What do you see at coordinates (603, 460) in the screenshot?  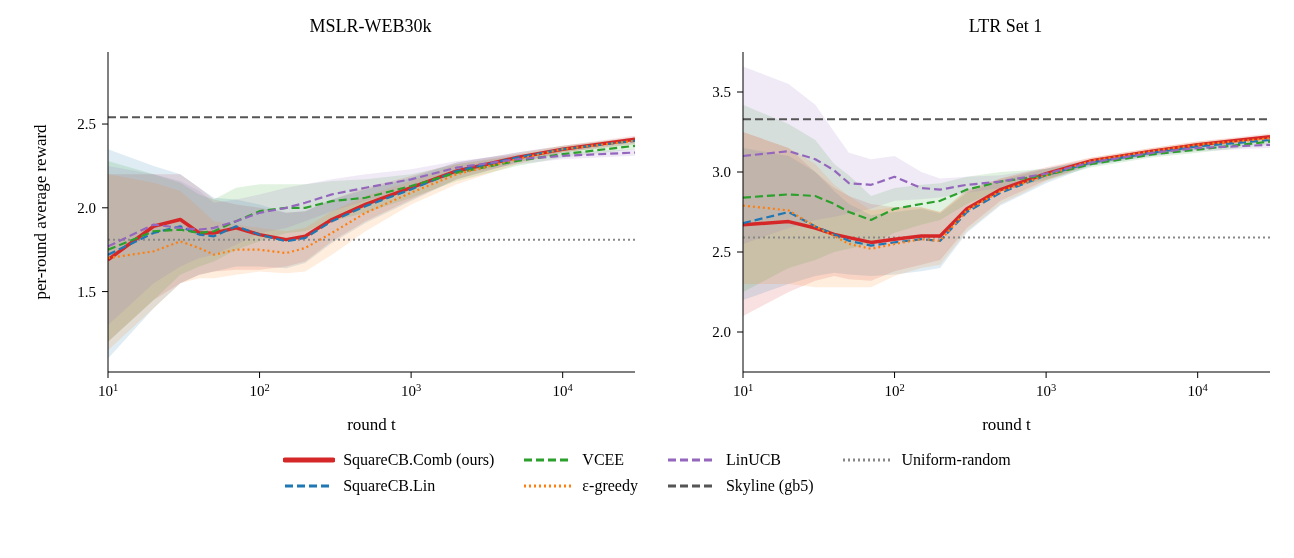 I see `legend-label: VCEE` at bounding box center [603, 460].